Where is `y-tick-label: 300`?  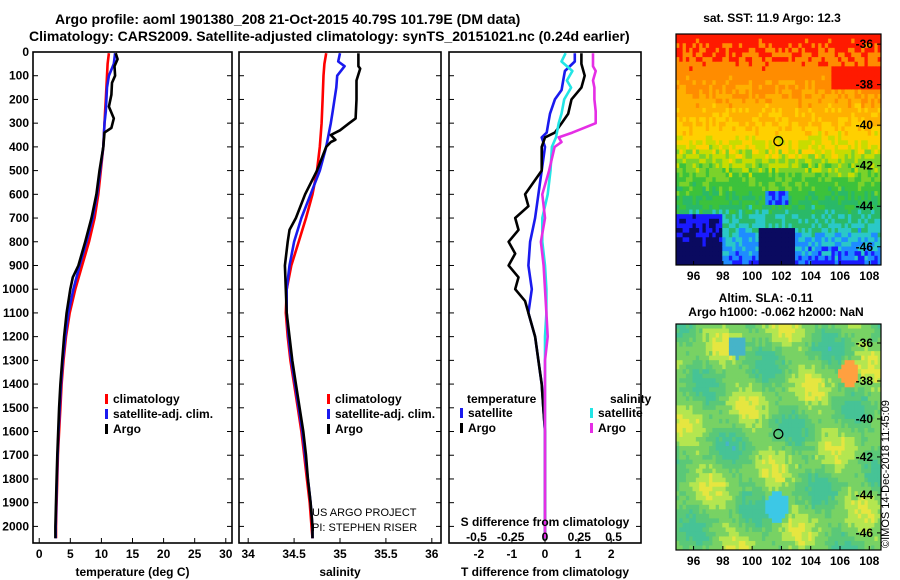 y-tick-label: 300 is located at coordinates (19, 123).